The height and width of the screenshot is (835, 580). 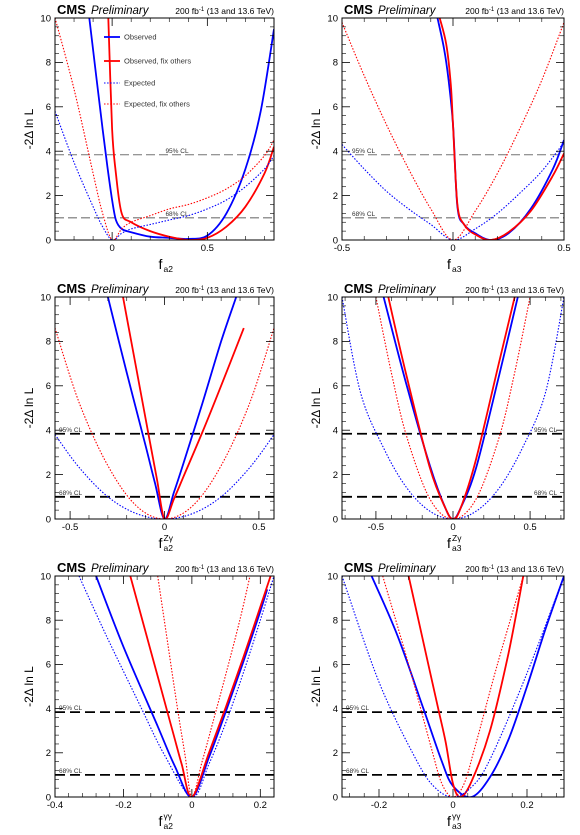 I want to click on lumi-suffix: (13 and 13.6 TeV), so click(x=529, y=290).